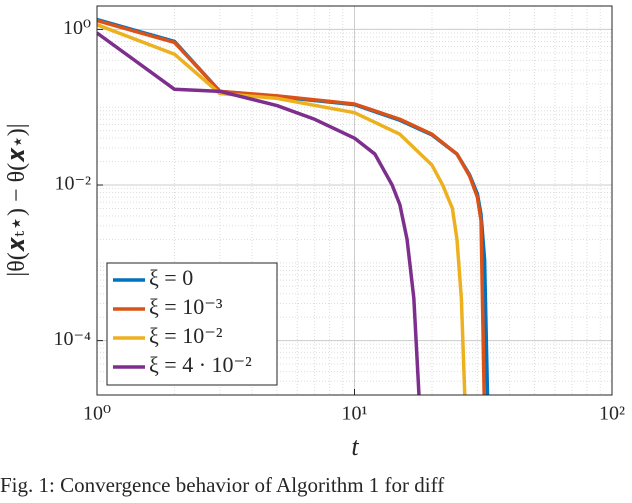 Image resolution: width=632 pixels, height=503 pixels. I want to click on legend-box, so click(192, 324).